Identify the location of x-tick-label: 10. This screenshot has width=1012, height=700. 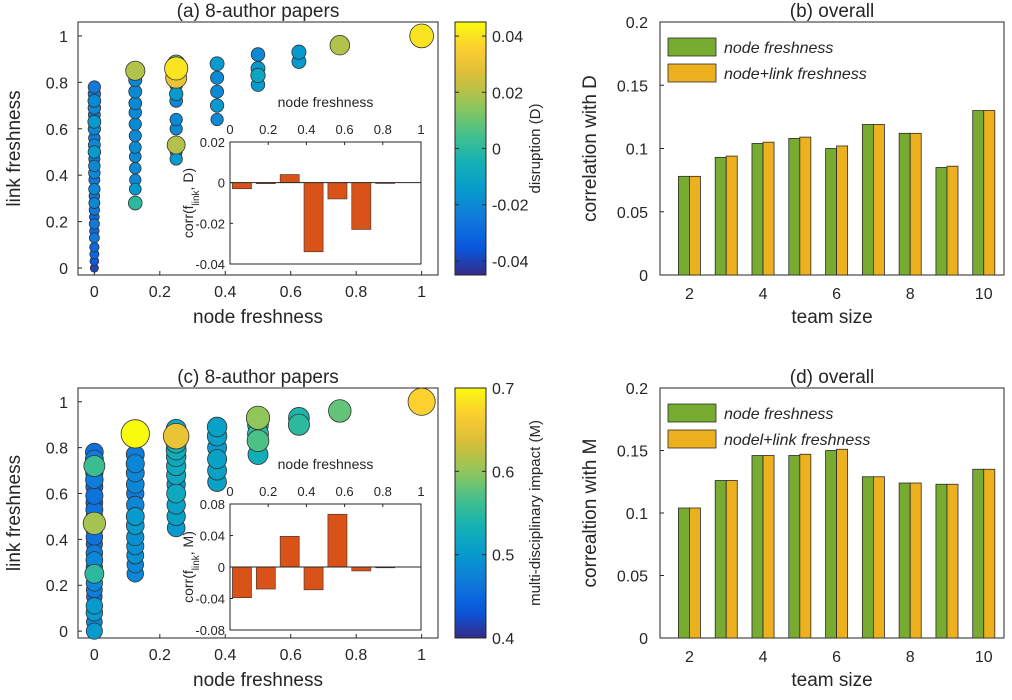
(984, 294).